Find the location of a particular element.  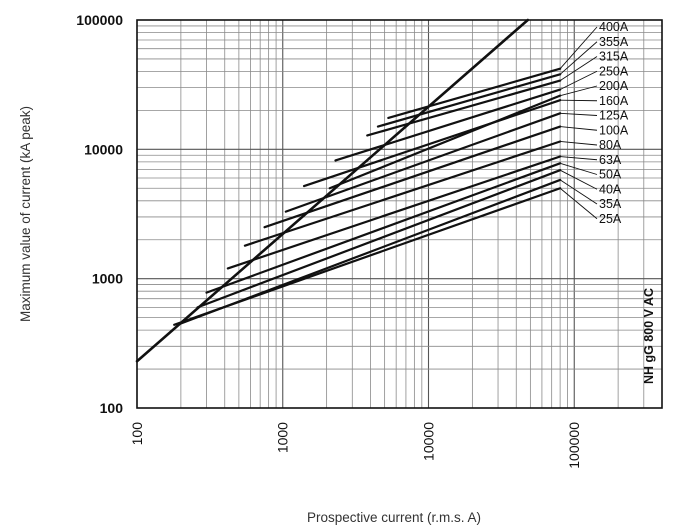

series-line-100a is located at coordinates (412, 177).